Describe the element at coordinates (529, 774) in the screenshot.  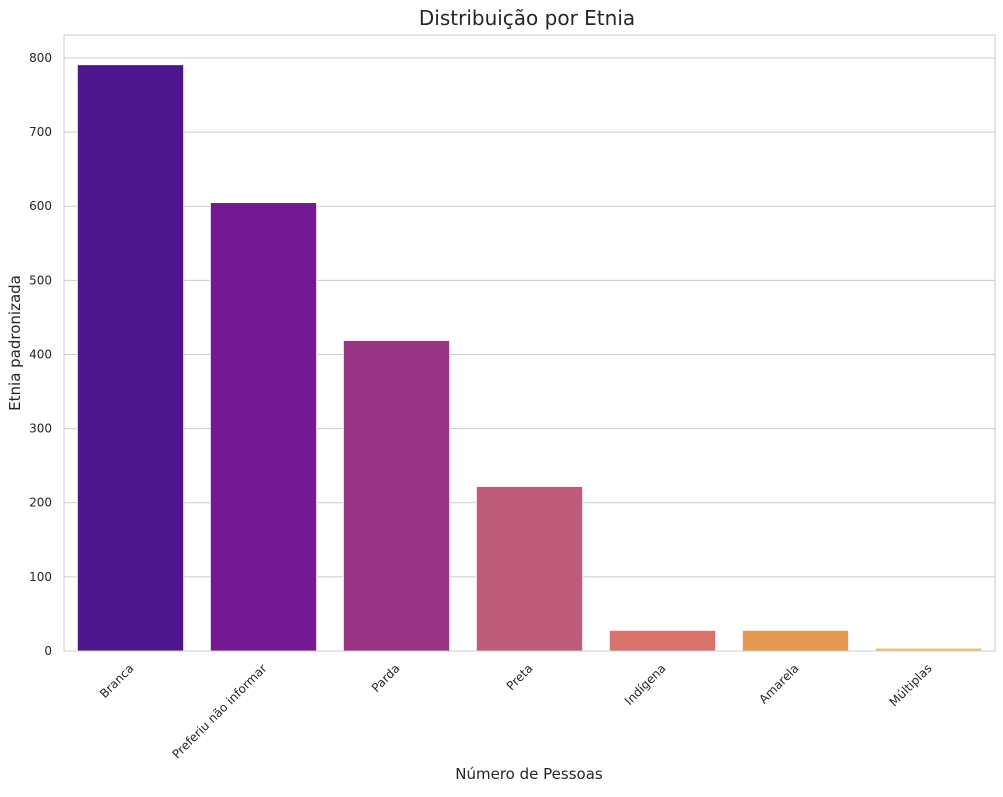
I see `x-axis-label: Número de Pessoas` at that location.